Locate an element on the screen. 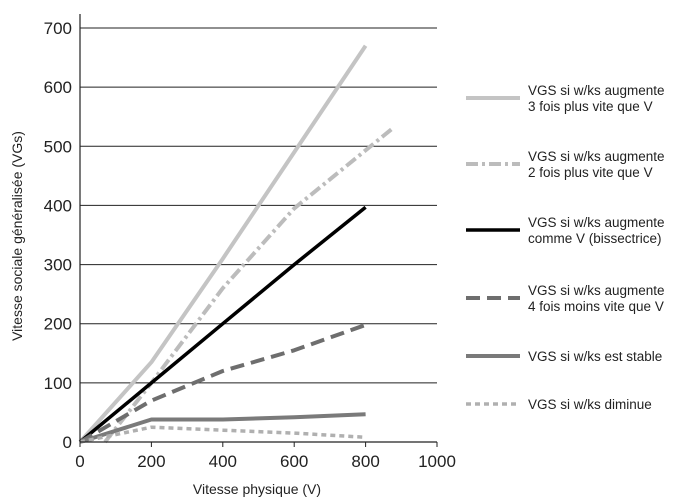  y-tick-label: 700 is located at coordinates (58, 28).